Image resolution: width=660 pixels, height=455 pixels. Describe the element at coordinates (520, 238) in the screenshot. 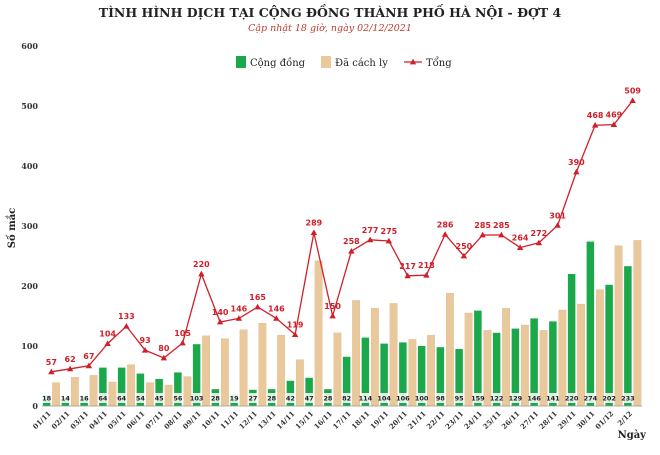

I see `total-value-label: 264` at that location.